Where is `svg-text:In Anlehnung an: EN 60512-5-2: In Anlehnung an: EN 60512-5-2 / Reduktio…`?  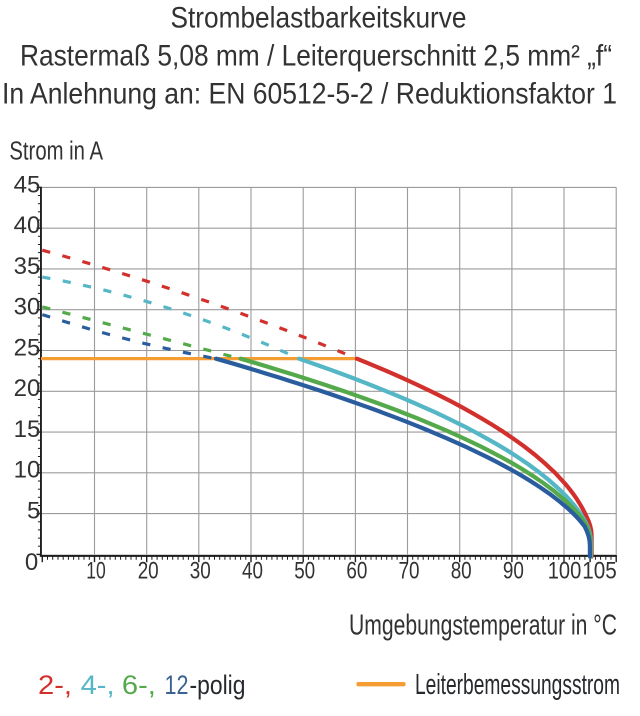 svg-text:In Anlehnung an: EN 60512-5-2: In Anlehnung an: EN 60512-5-2 / Reduktio… is located at coordinates (309, 94).